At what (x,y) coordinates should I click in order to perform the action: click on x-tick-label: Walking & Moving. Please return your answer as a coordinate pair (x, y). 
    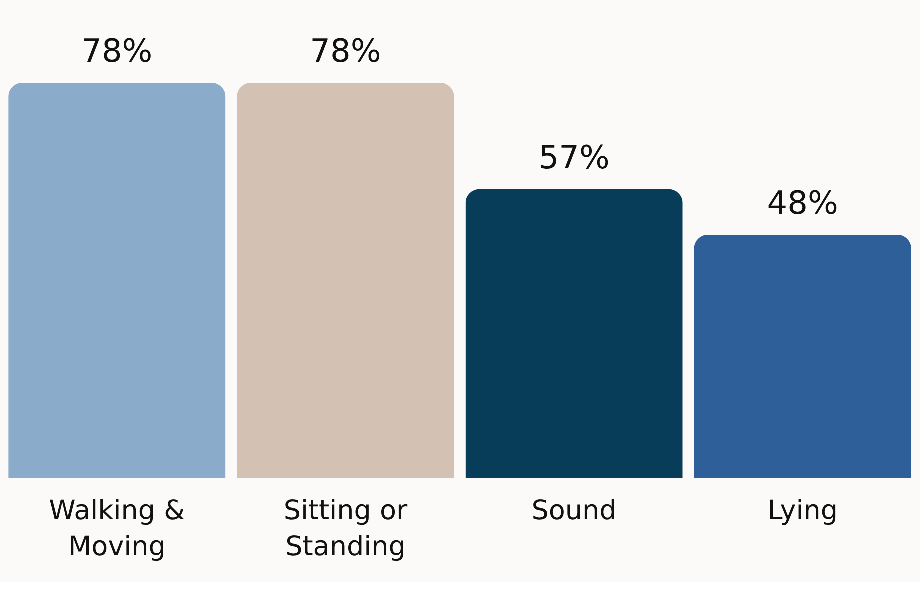
    Looking at the image, I should click on (117, 529).